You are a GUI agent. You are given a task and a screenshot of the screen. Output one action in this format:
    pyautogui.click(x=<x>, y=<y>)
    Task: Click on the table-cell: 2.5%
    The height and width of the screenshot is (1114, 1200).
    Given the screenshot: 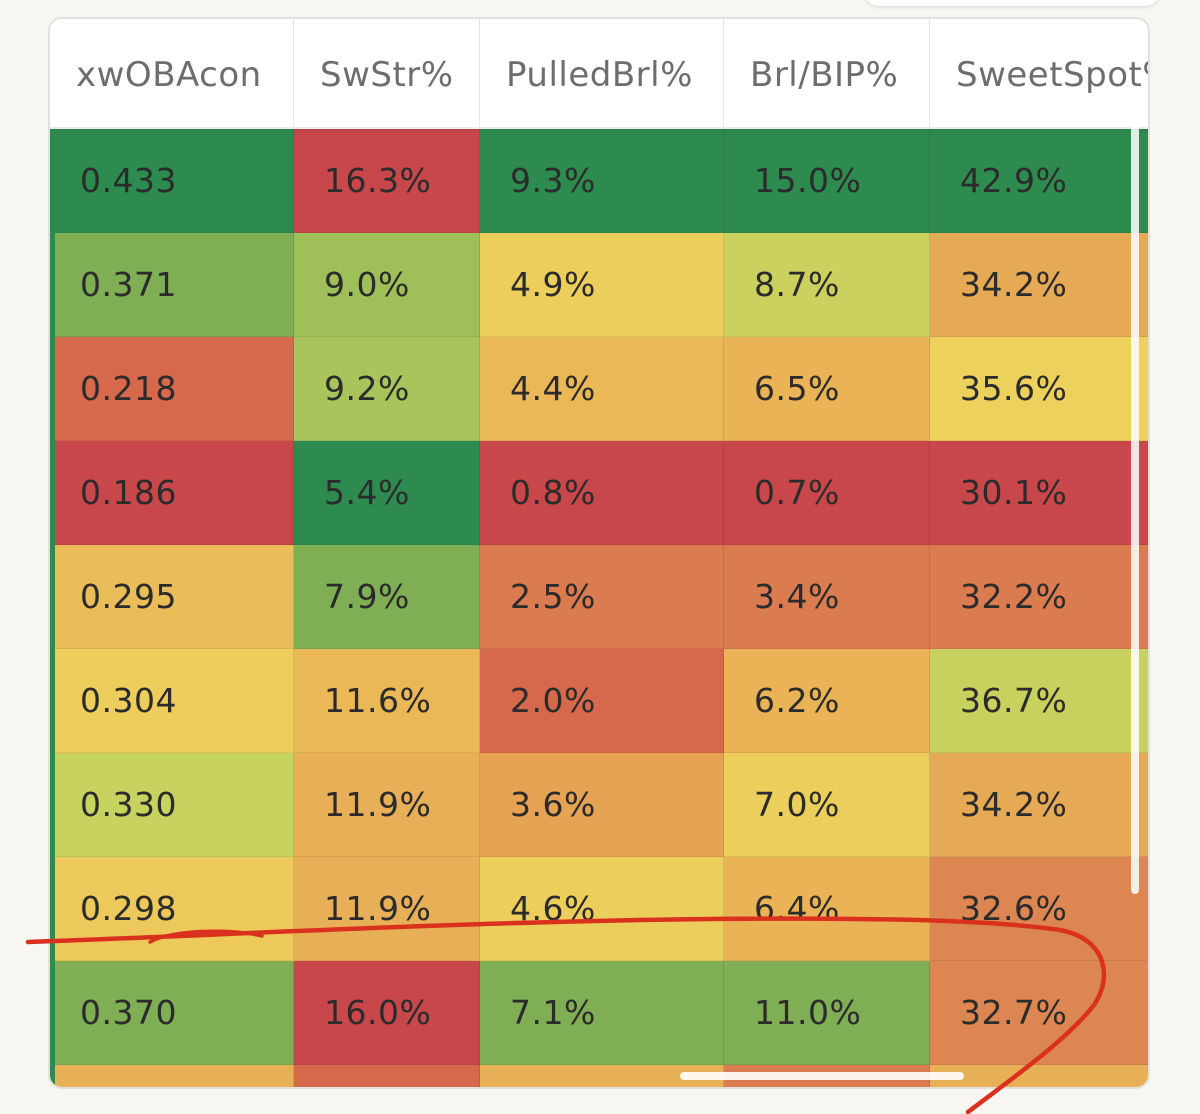 What is the action you would take?
    pyautogui.click(x=602, y=597)
    